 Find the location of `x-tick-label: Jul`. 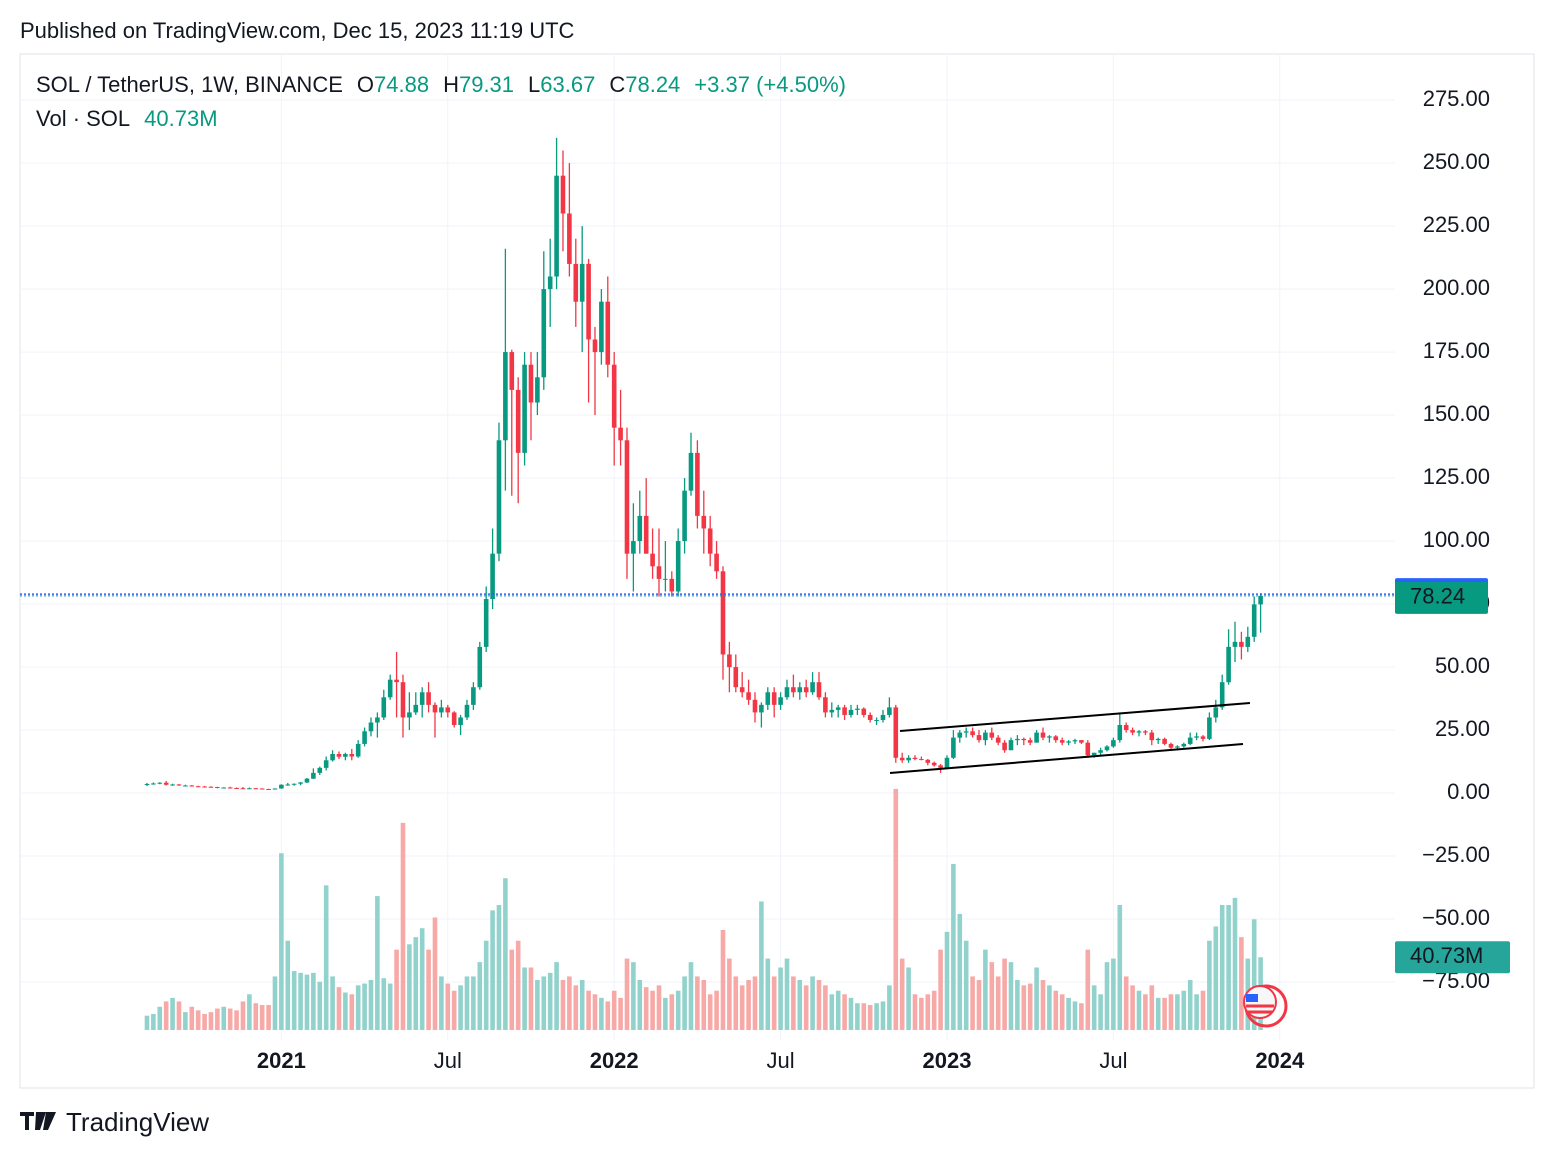

x-tick-label: Jul is located at coordinates (781, 1060).